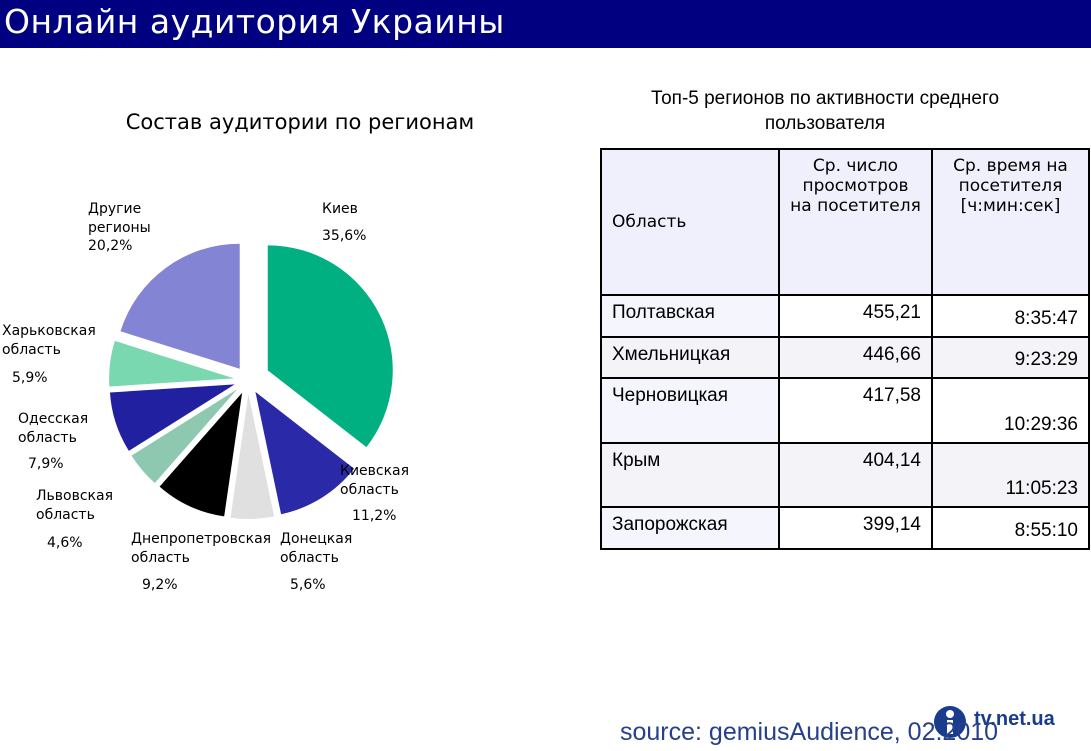  Describe the element at coordinates (690, 410) in the screenshot. I see `table-cell: Черновицкая` at that location.